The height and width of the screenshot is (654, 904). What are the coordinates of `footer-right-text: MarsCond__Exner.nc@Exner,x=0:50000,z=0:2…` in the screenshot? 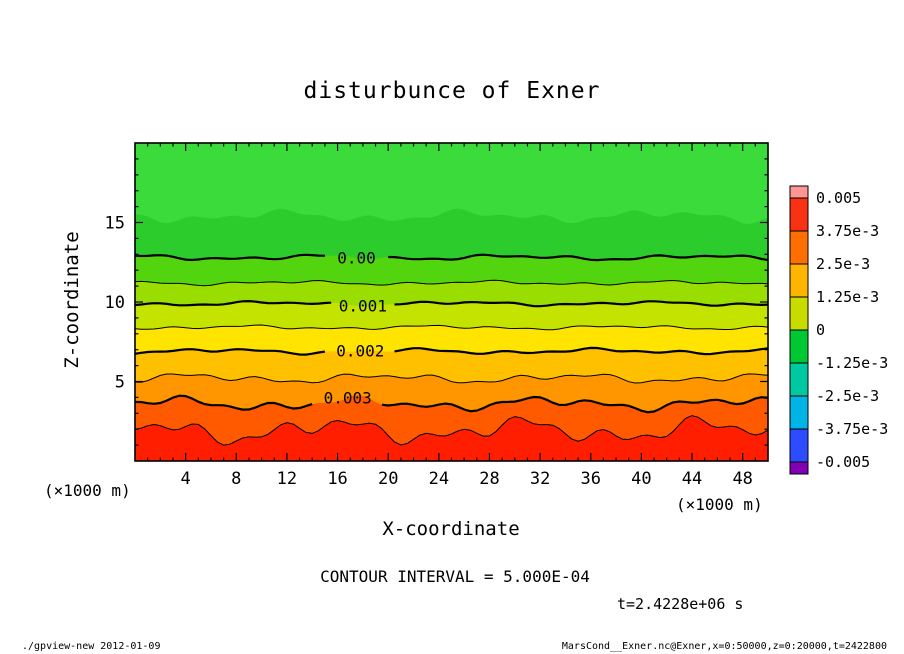 It's located at (724, 646).